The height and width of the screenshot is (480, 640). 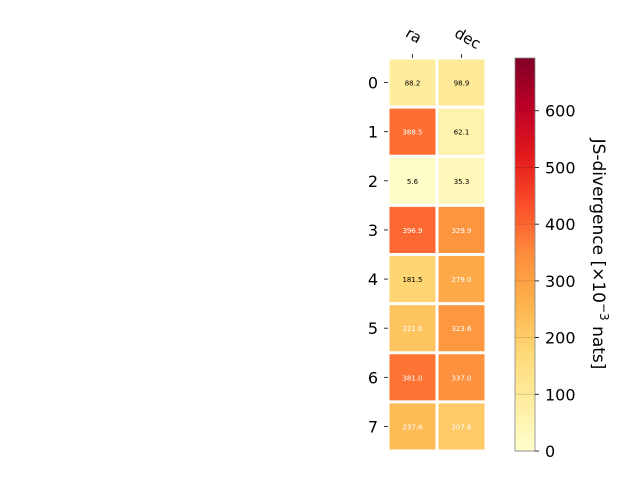 I want to click on cell-value-label: 381.0, so click(x=412, y=378).